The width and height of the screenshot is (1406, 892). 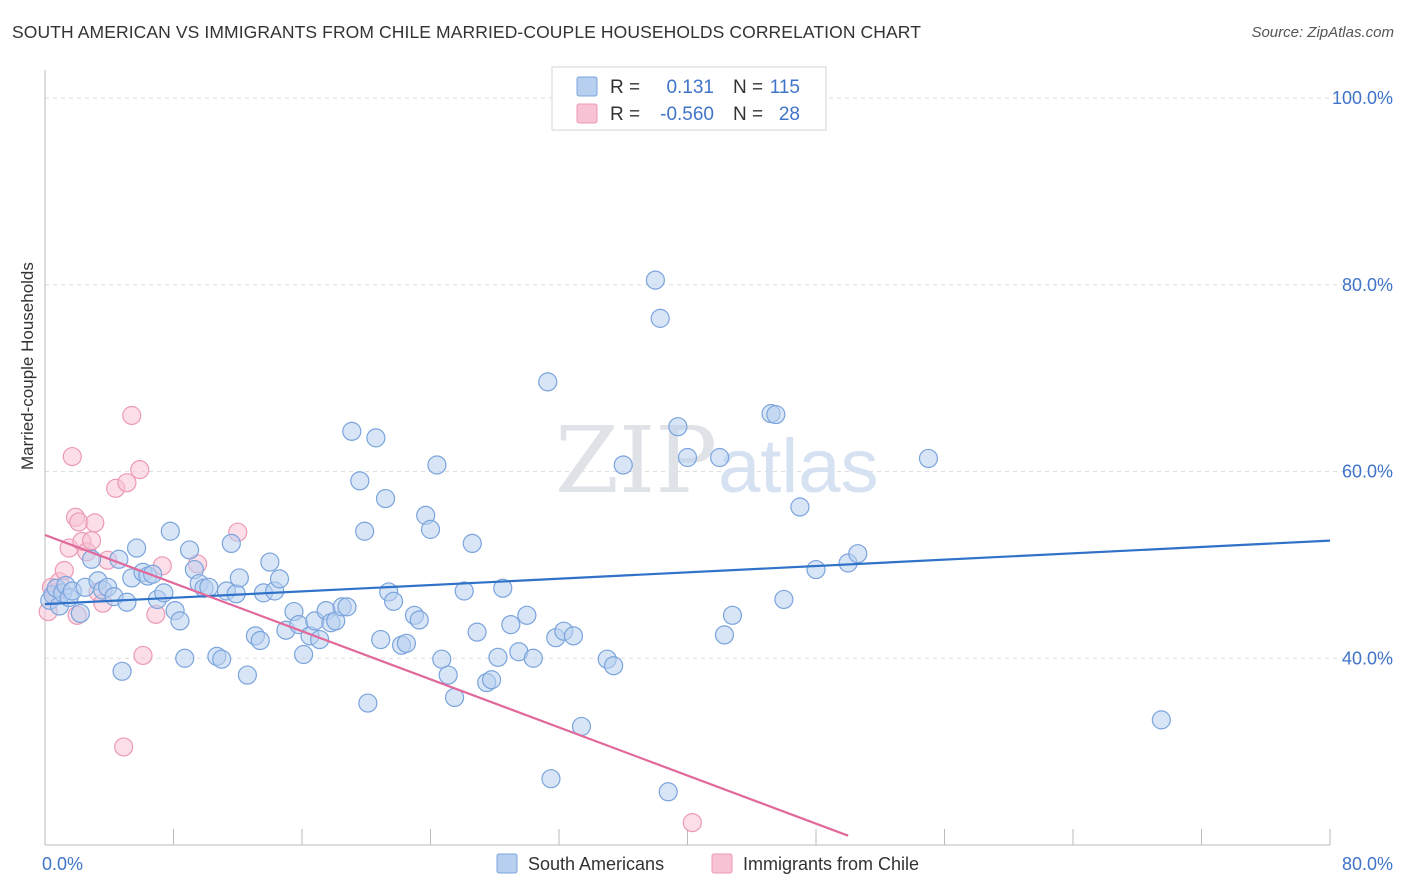 I want to click on legend-r-value-2: -0.560, so click(x=687, y=114).